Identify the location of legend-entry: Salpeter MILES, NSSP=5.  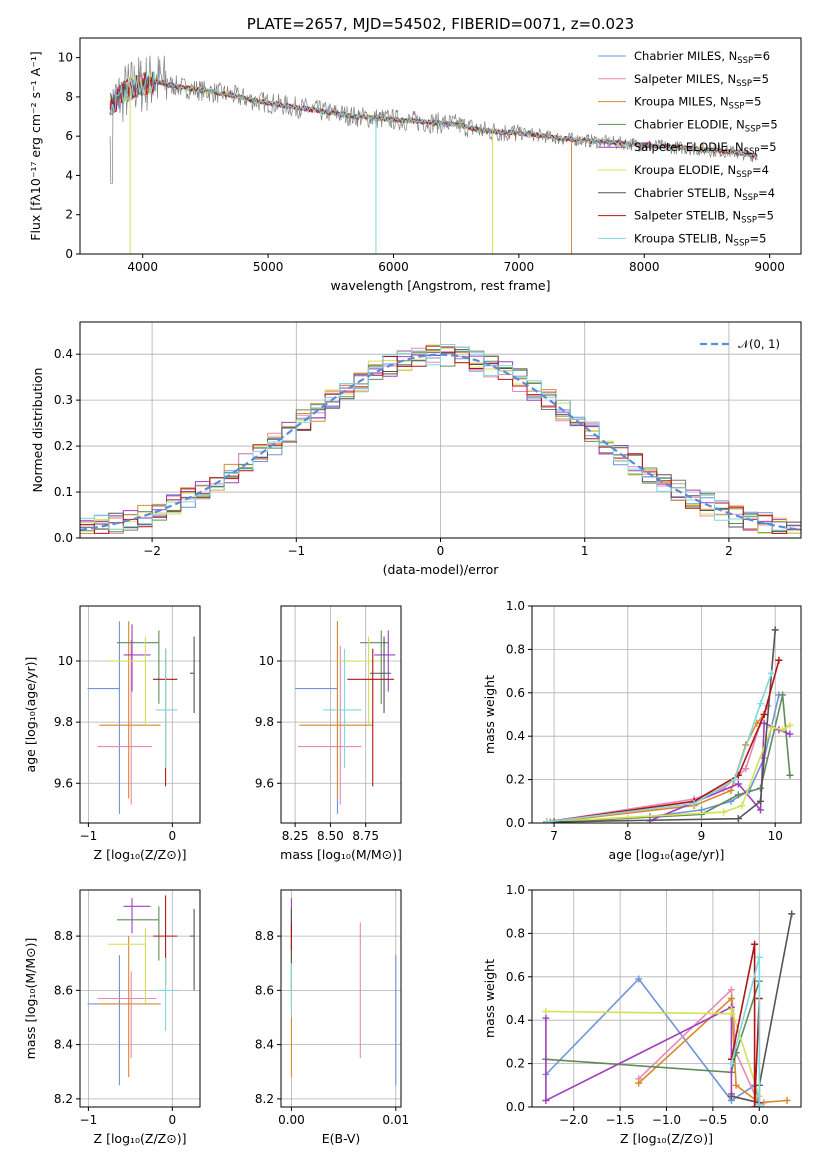
(701, 80).